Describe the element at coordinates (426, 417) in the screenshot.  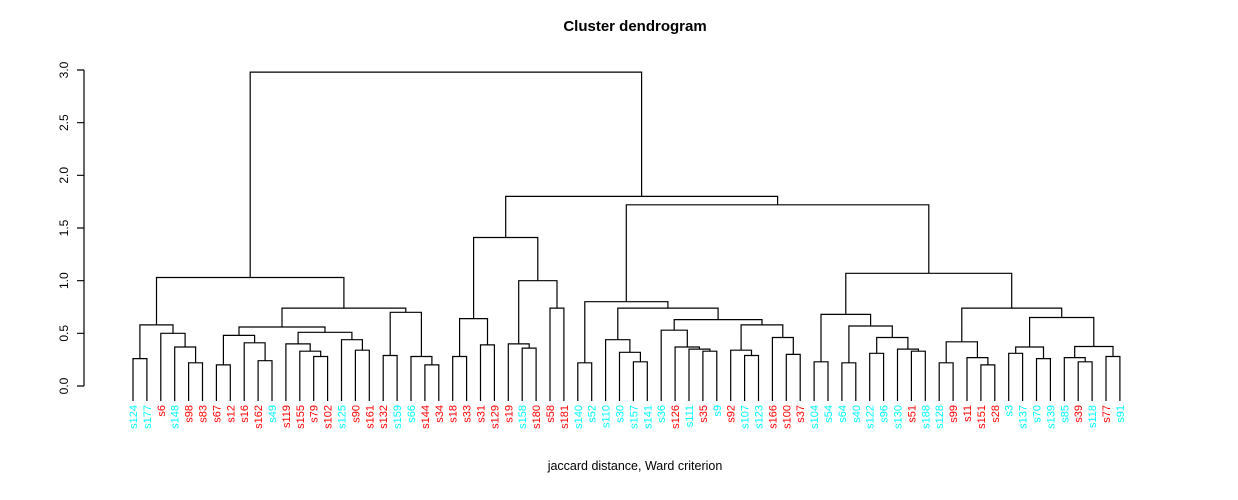
I see `leaf-label: s144` at that location.